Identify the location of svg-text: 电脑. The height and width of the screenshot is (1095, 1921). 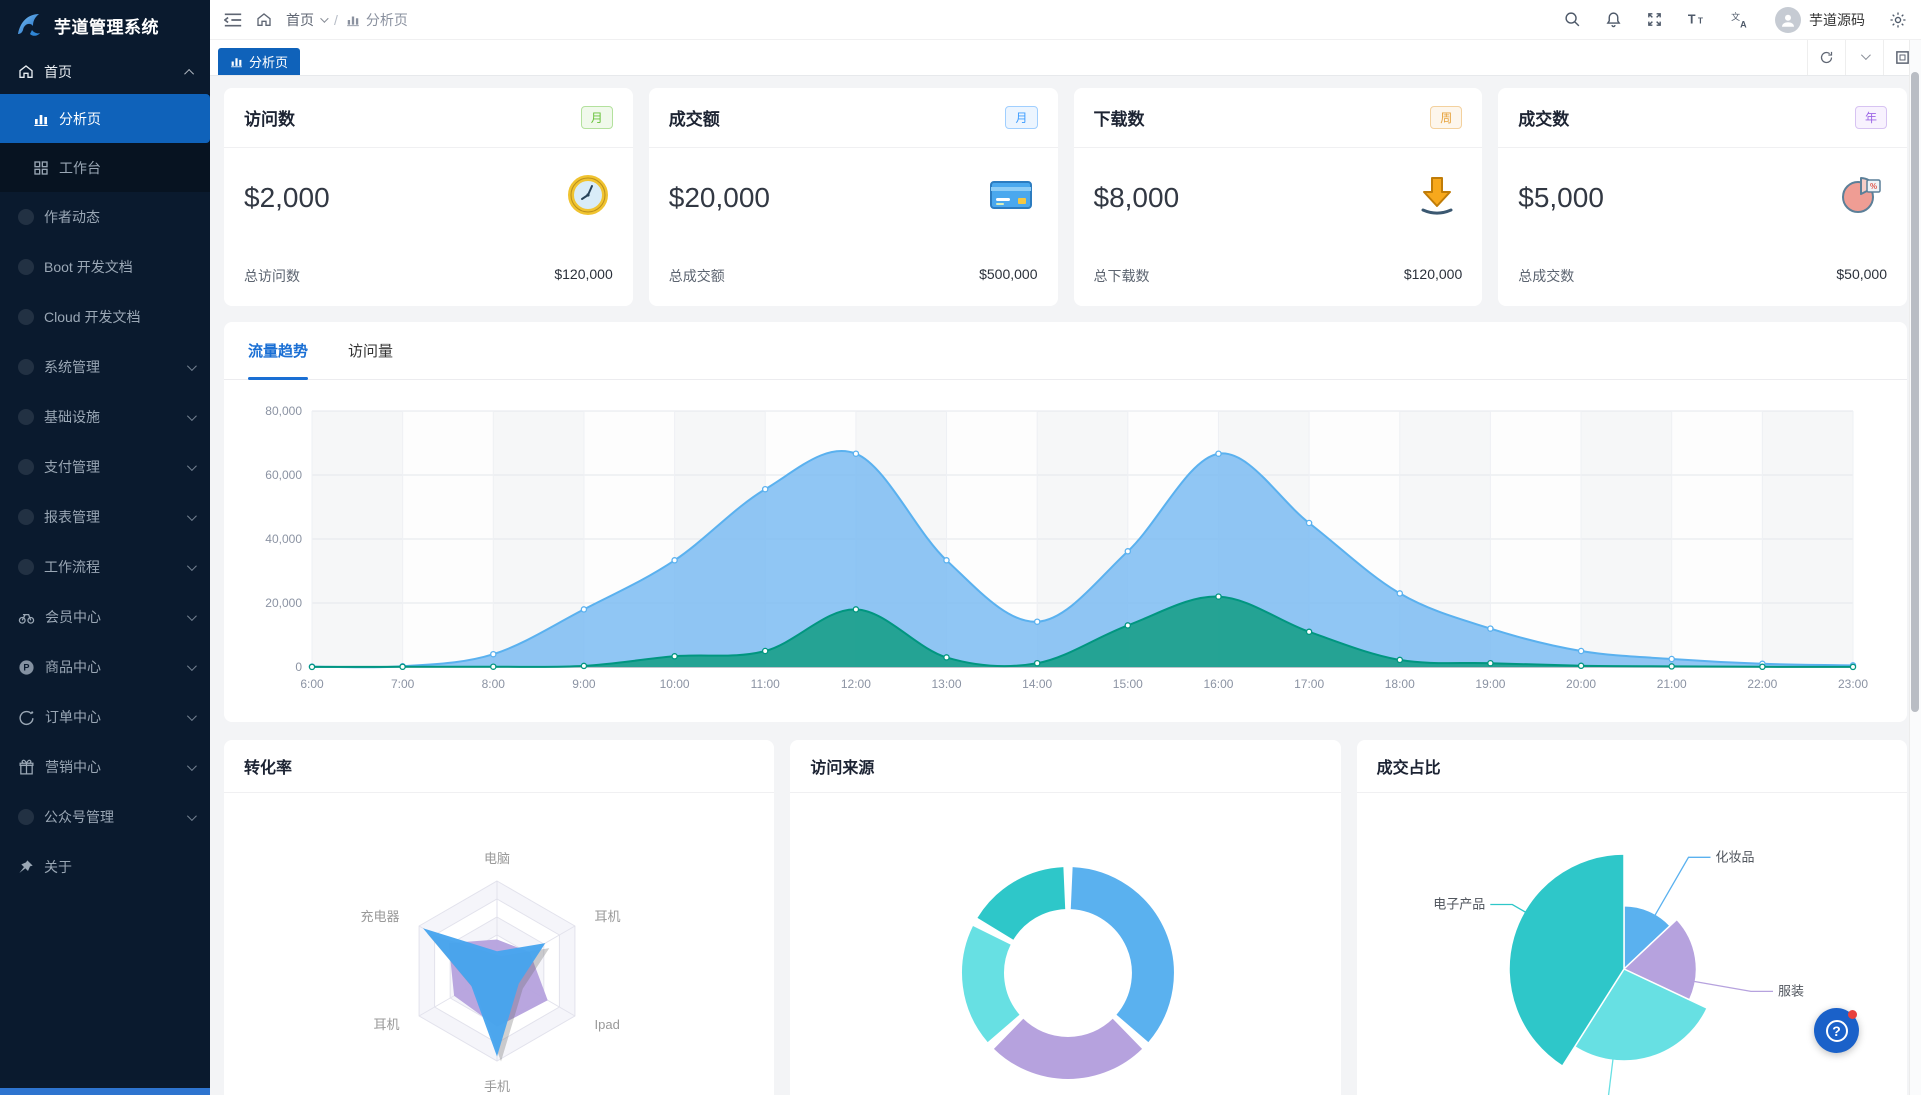
(497, 858).